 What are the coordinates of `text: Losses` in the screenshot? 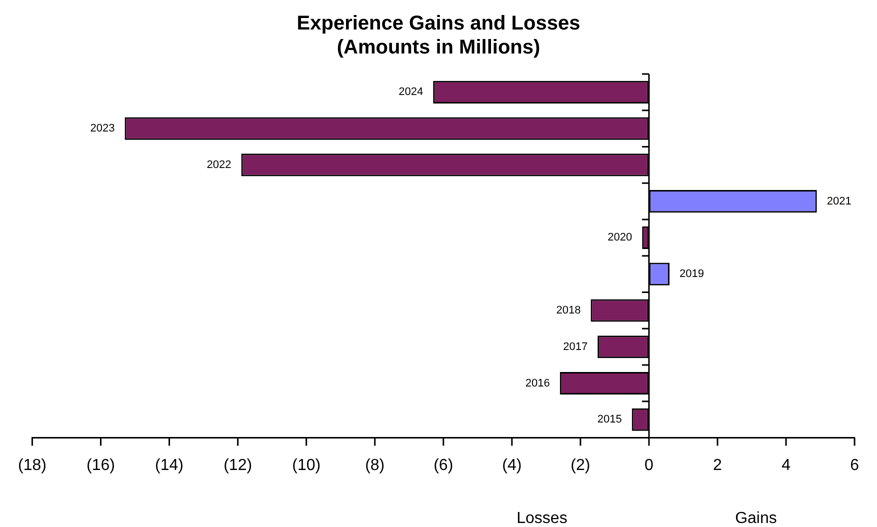 It's located at (542, 518).